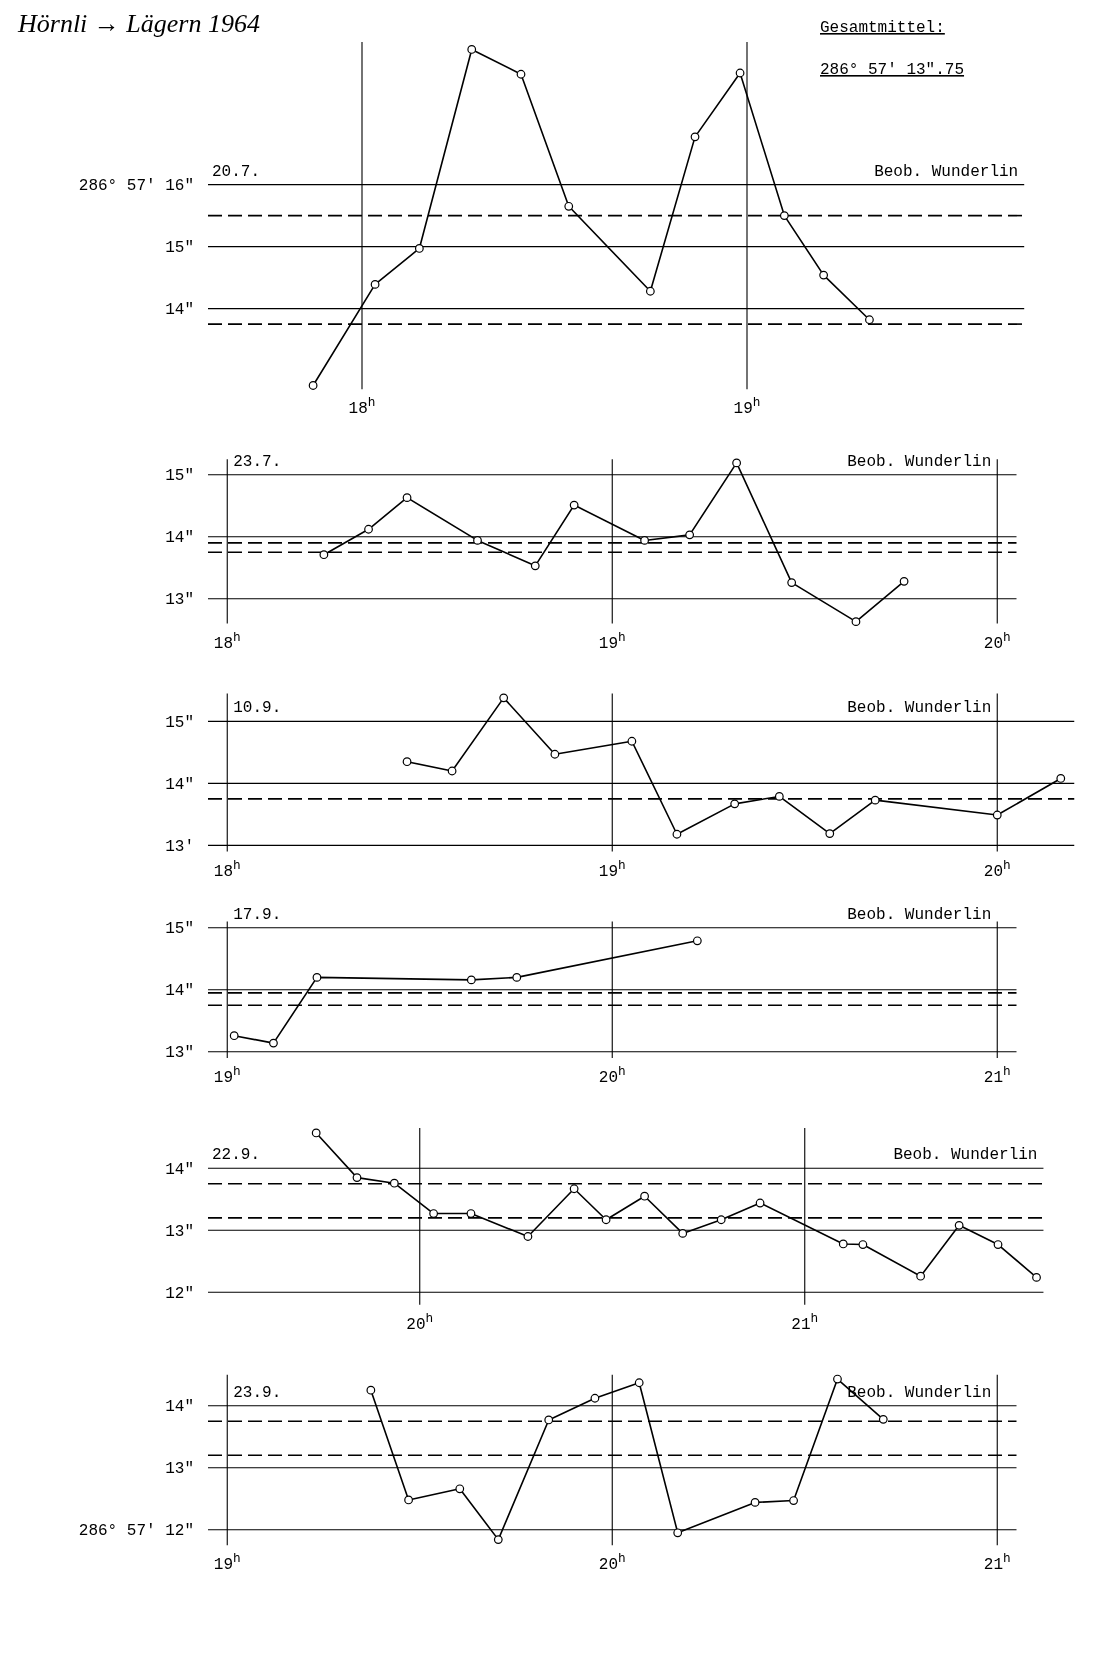 The width and height of the screenshot is (1100, 1655). Describe the element at coordinates (257, 1392) in the screenshot. I see `text: 23.9.` at that location.